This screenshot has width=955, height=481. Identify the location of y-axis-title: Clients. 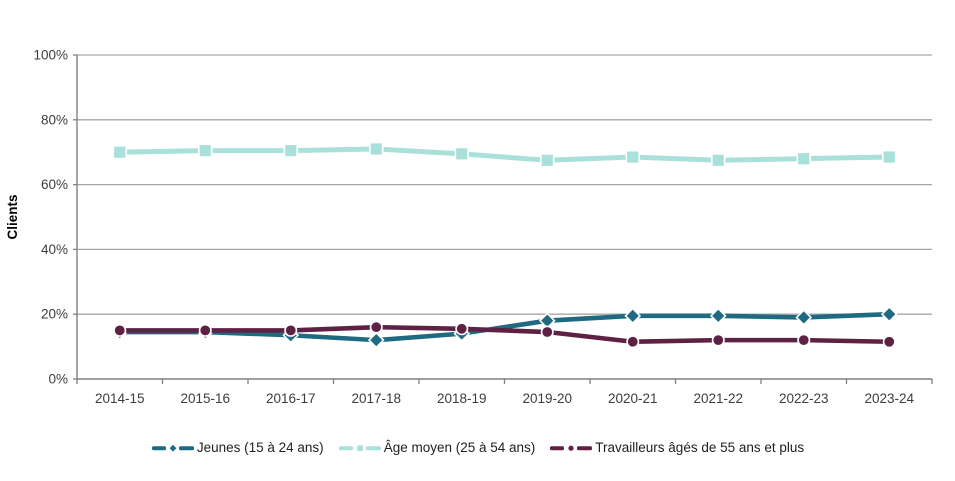
(12, 216).